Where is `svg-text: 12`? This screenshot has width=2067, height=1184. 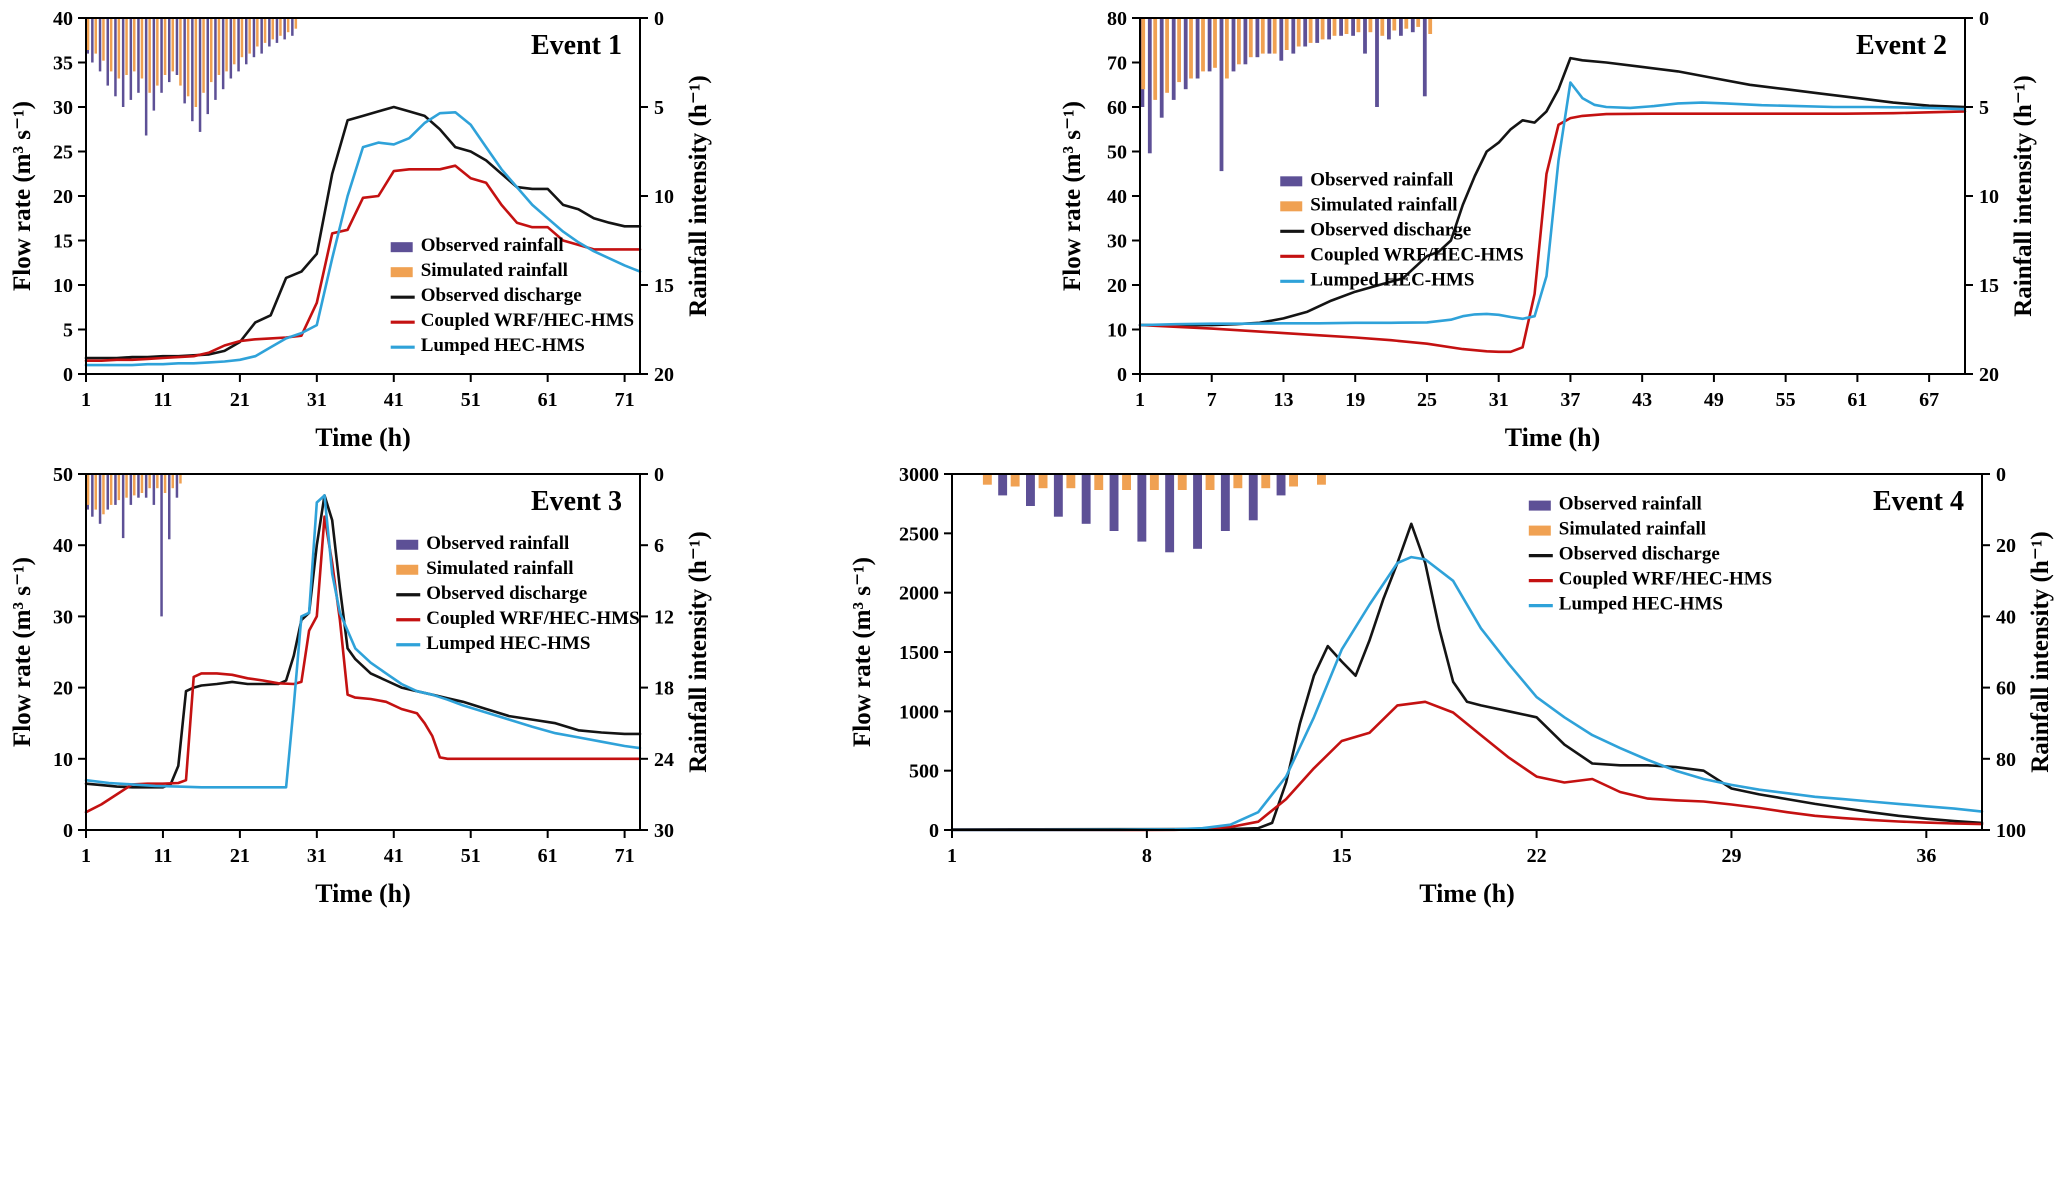 svg-text: 12 is located at coordinates (664, 617).